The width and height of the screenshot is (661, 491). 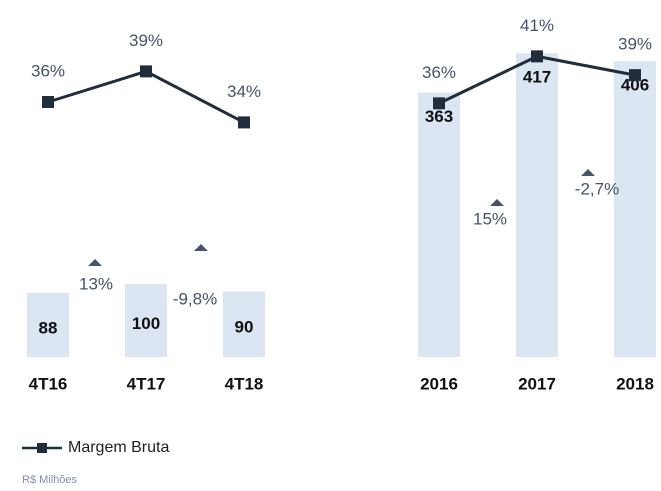 What do you see at coordinates (50, 480) in the screenshot?
I see `footnote: R$ Milhões` at bounding box center [50, 480].